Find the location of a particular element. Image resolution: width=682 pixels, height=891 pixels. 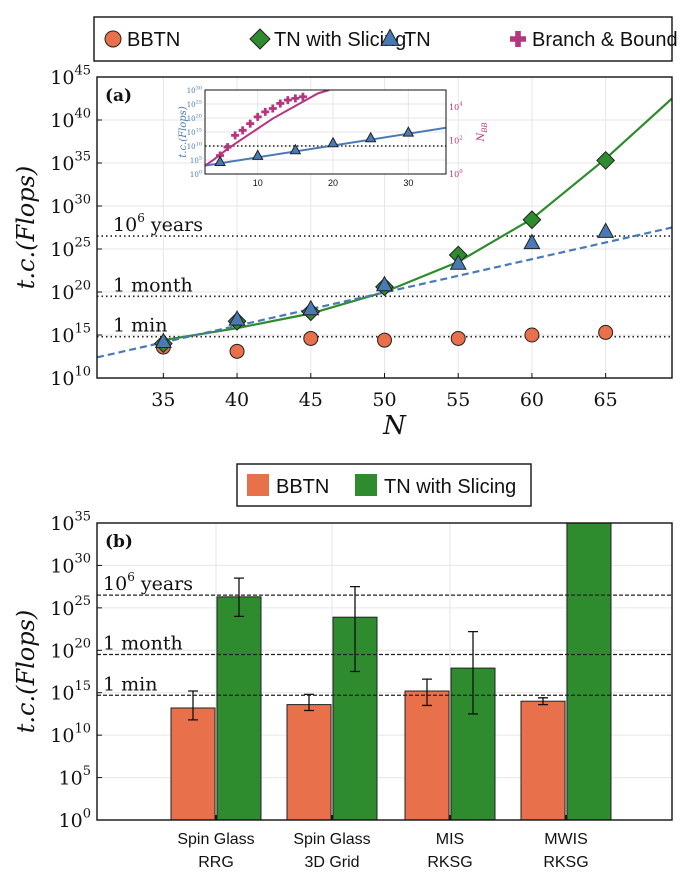

y-axis-label: t.c.(Flops) is located at coordinates (26, 228).